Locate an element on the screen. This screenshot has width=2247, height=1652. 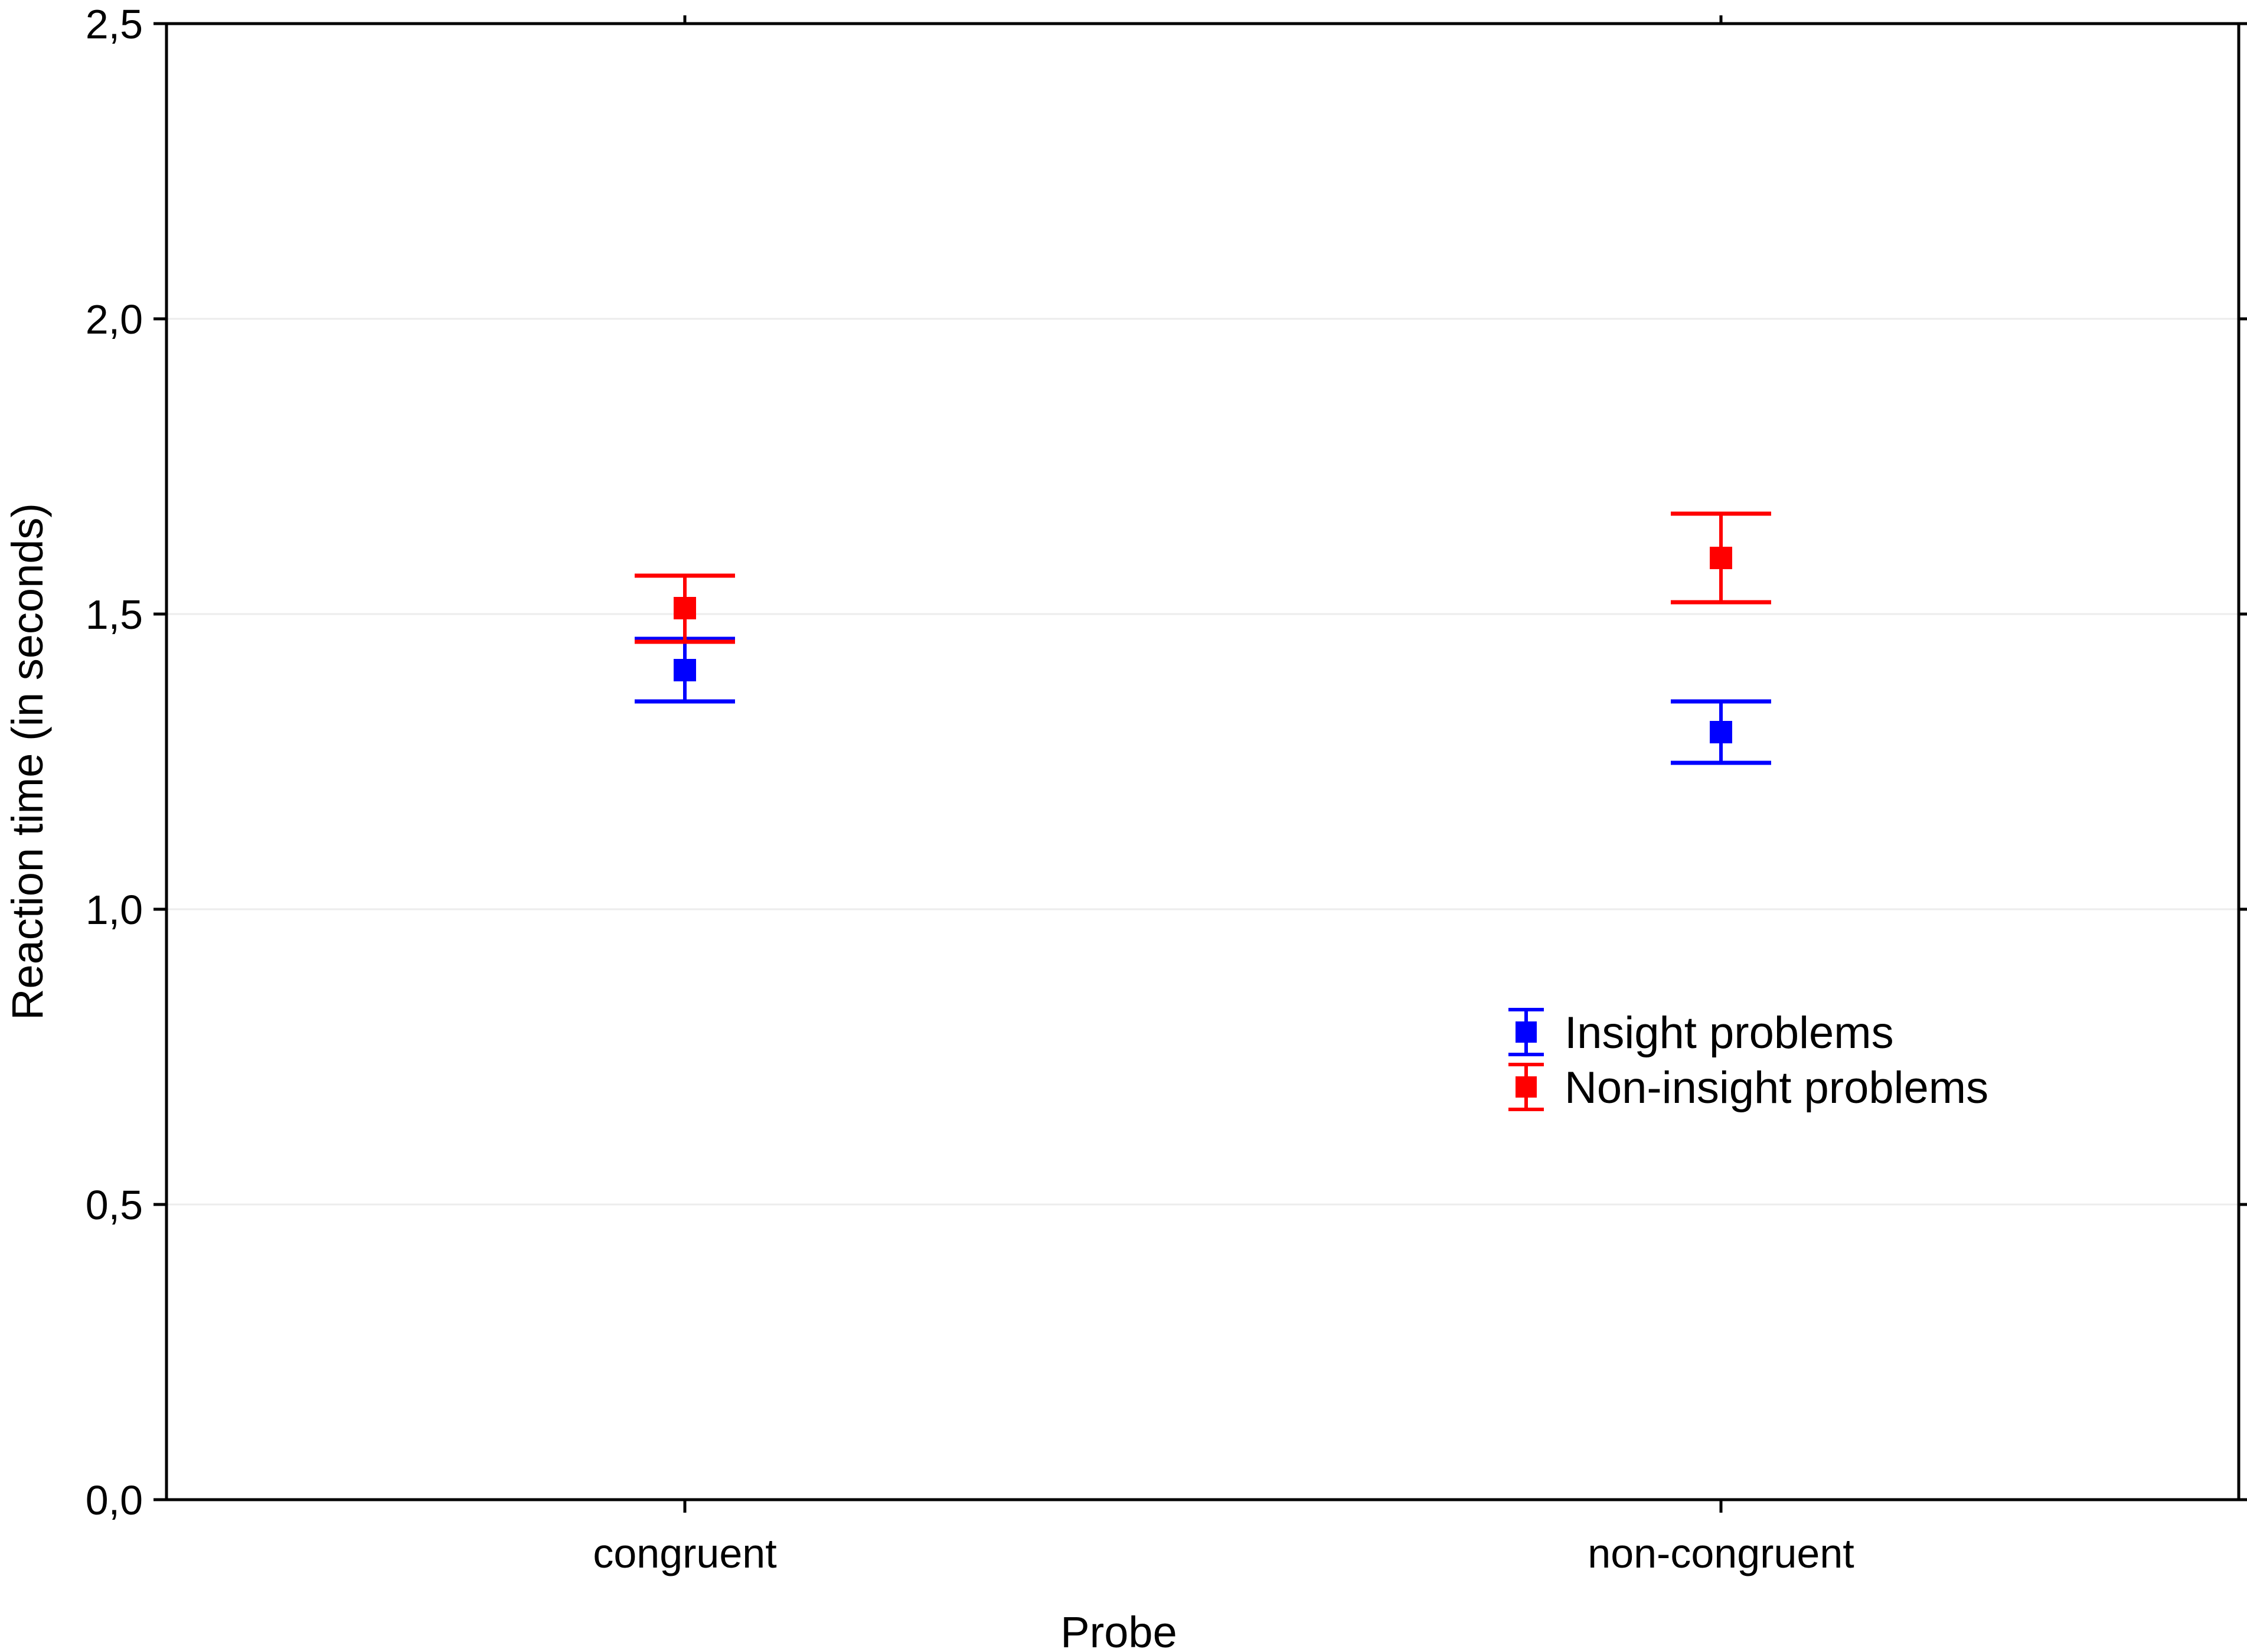
x-tick-label: congruent is located at coordinates (684, 1553).